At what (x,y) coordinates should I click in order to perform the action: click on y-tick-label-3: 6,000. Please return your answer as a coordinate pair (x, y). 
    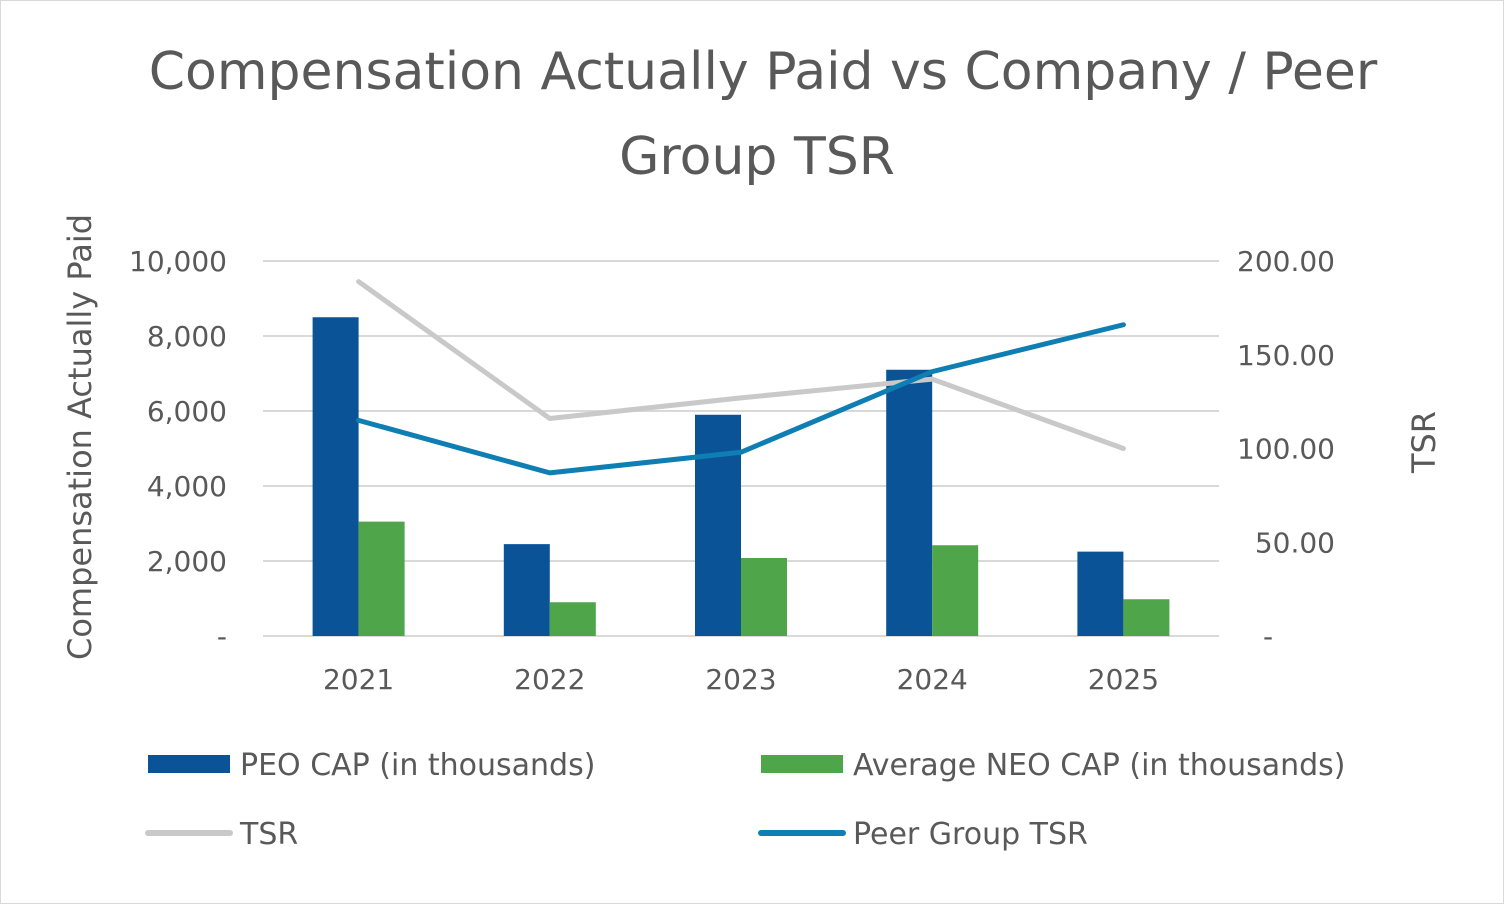
    Looking at the image, I should click on (187, 411).